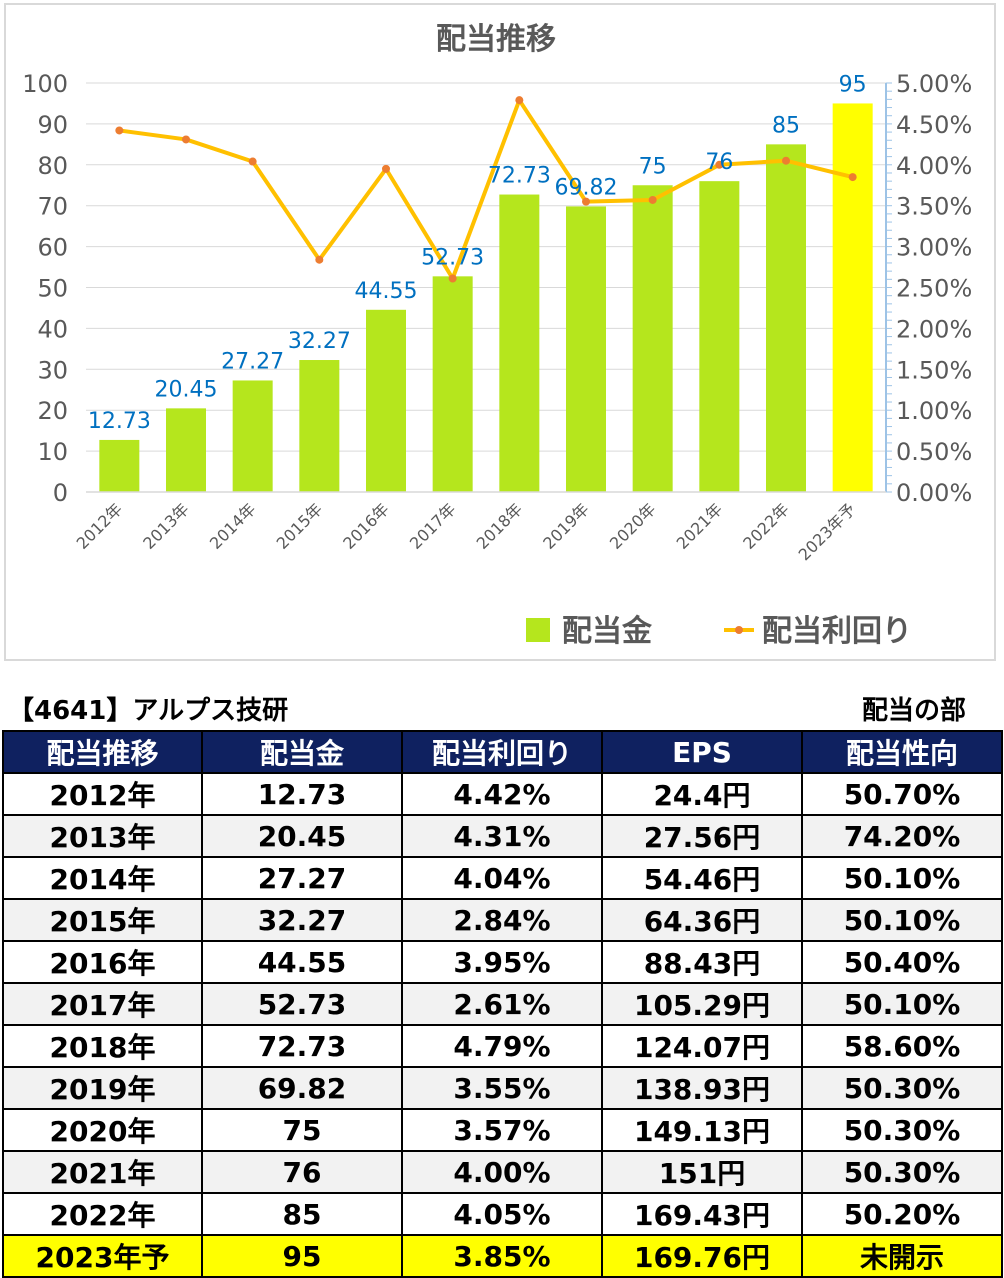 This screenshot has height=1278, width=1004. I want to click on table-cell: 2.84%, so click(502, 920).